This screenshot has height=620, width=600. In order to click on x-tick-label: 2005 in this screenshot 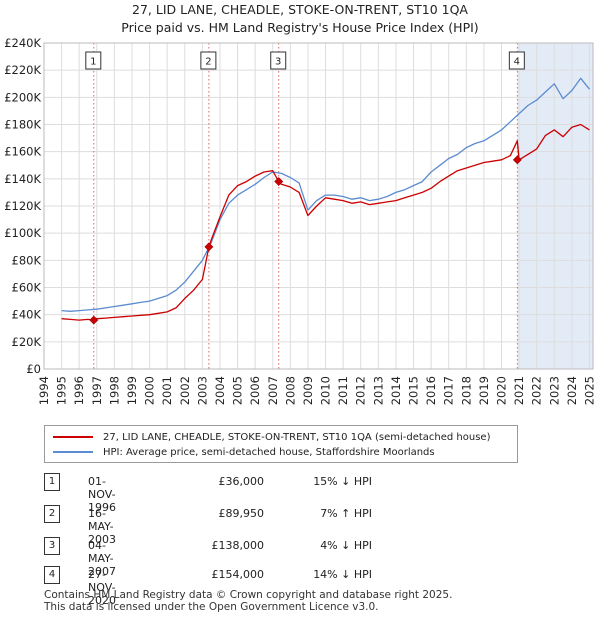, I will do `click(238, 390)`.